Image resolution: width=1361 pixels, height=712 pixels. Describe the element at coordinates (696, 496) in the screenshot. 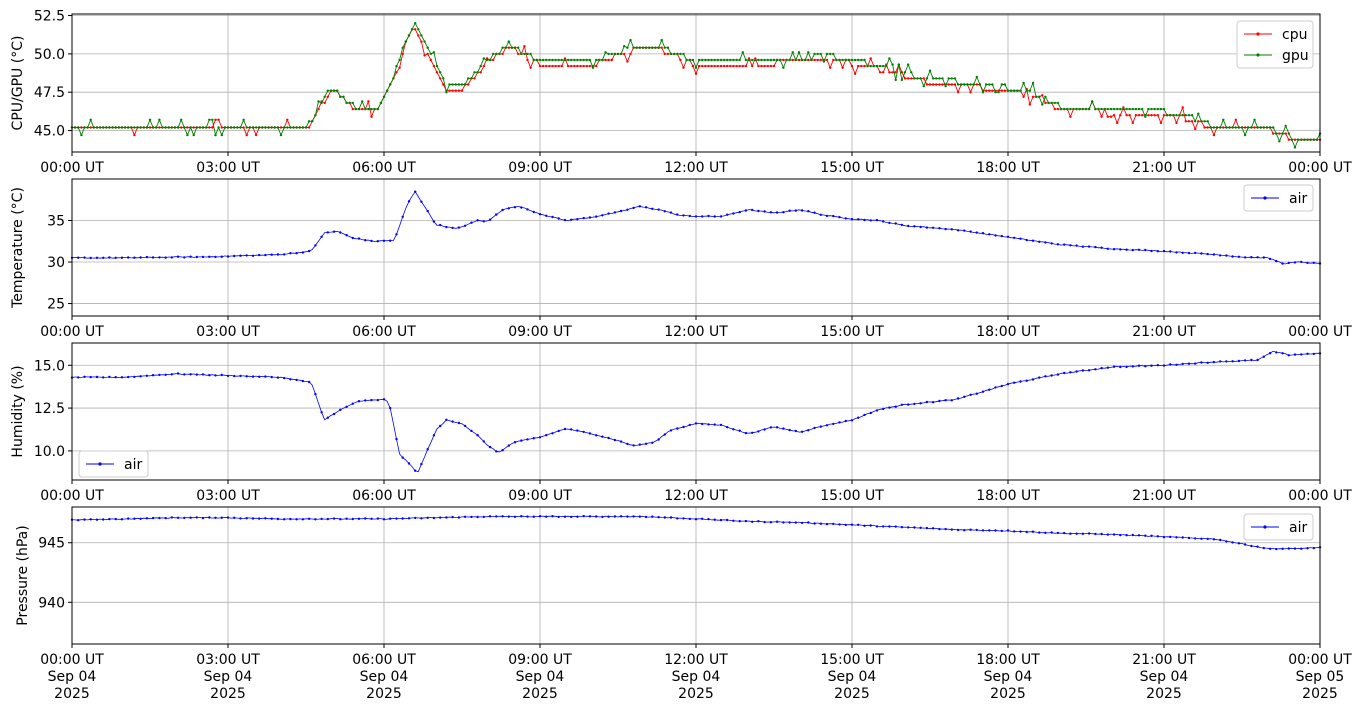

I see `x-tick-label: 12:00 UT` at that location.